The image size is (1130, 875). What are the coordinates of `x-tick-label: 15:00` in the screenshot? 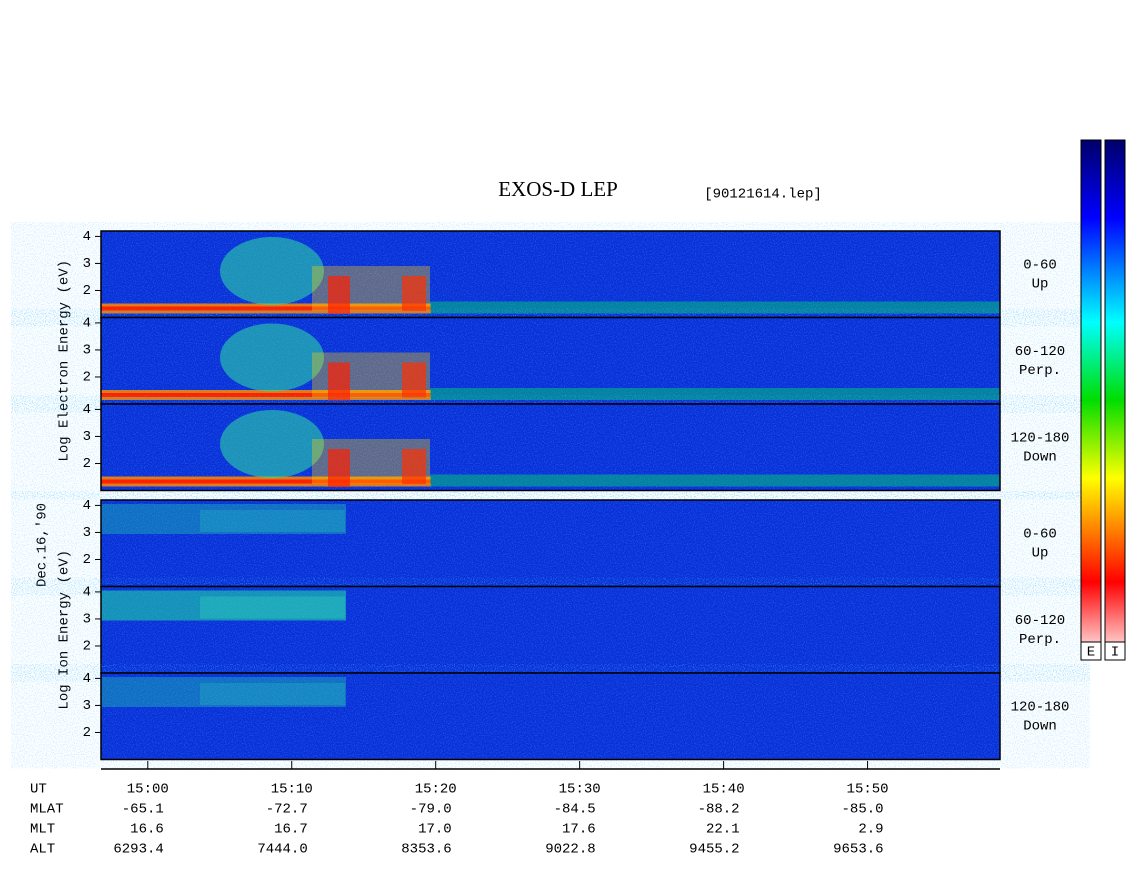 It's located at (148, 790).